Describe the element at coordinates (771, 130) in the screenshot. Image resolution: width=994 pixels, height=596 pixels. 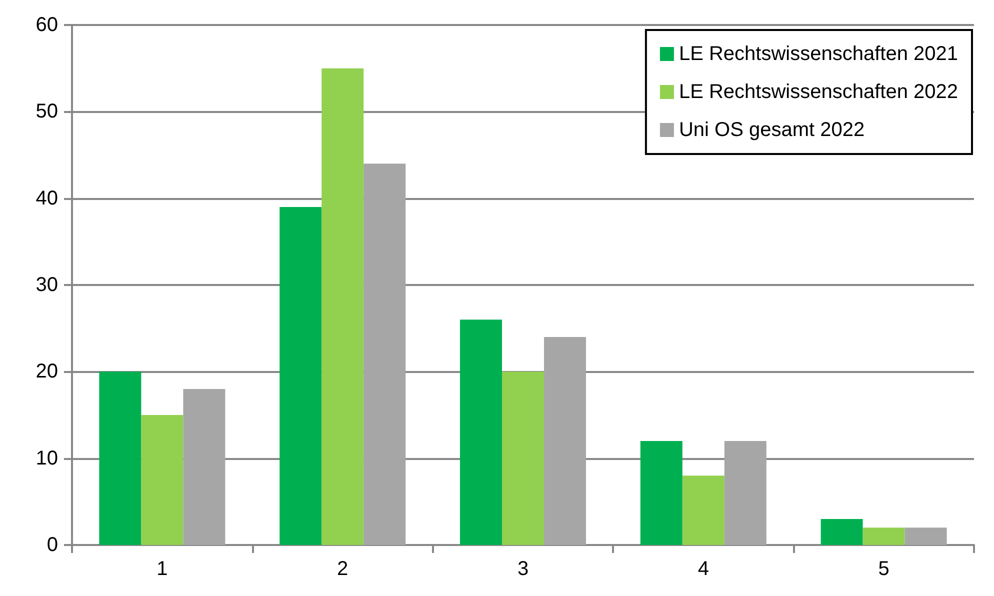
I see `legend-label: Uni OS gesamt 2022` at that location.